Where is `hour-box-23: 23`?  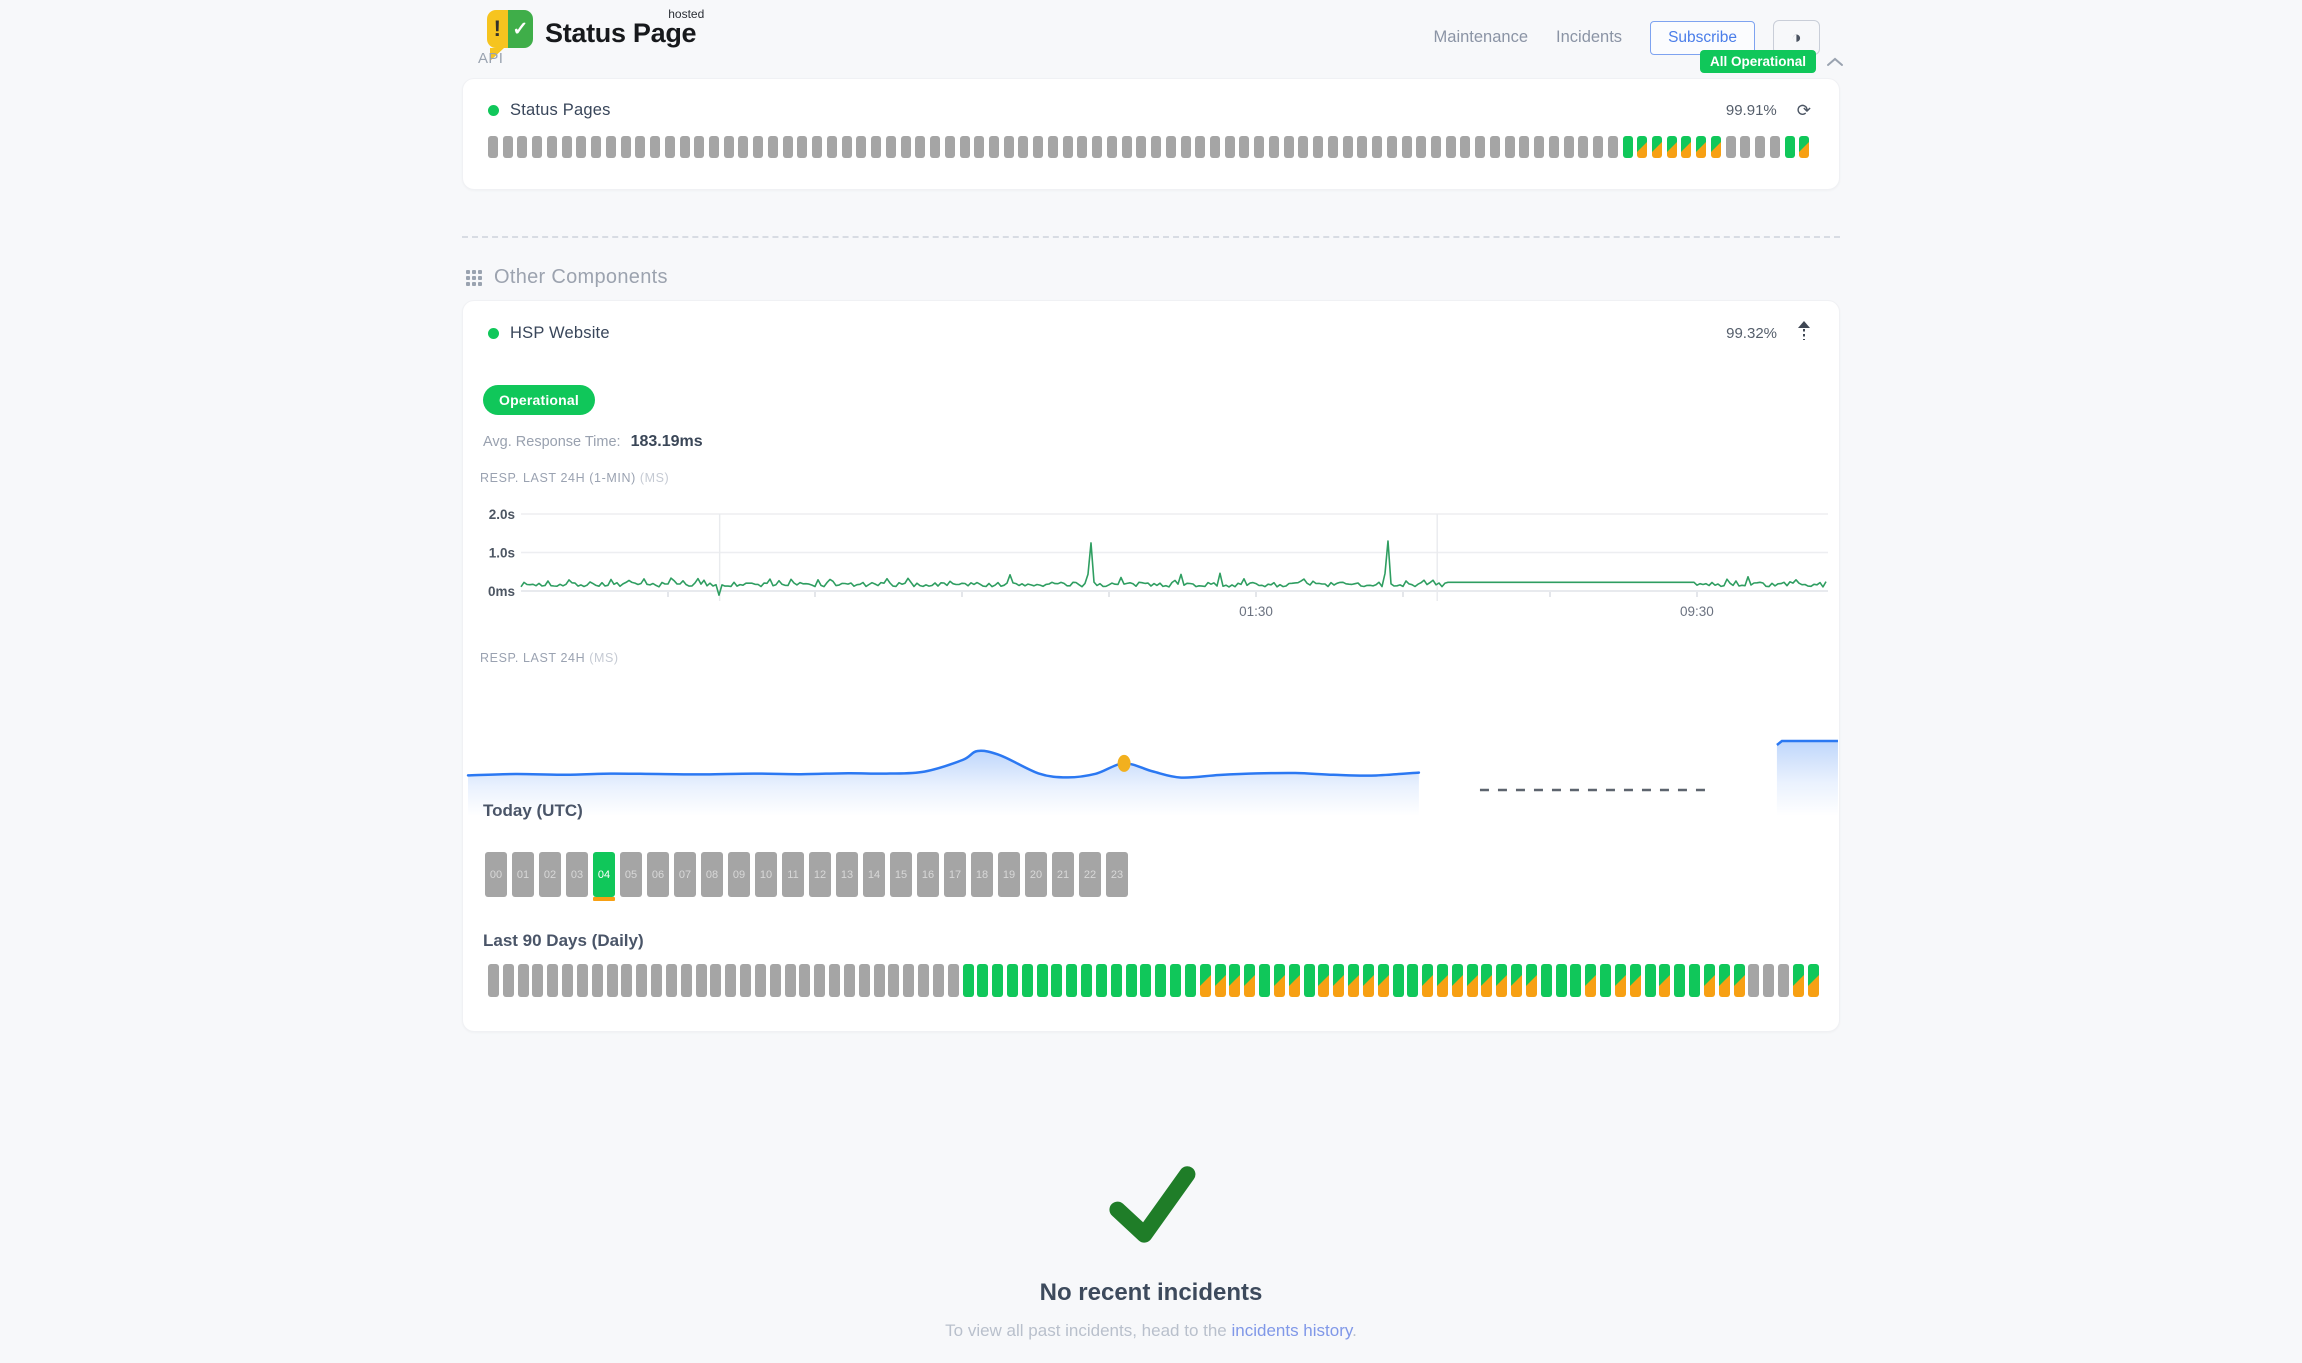 hour-box-23: 23 is located at coordinates (1117, 874).